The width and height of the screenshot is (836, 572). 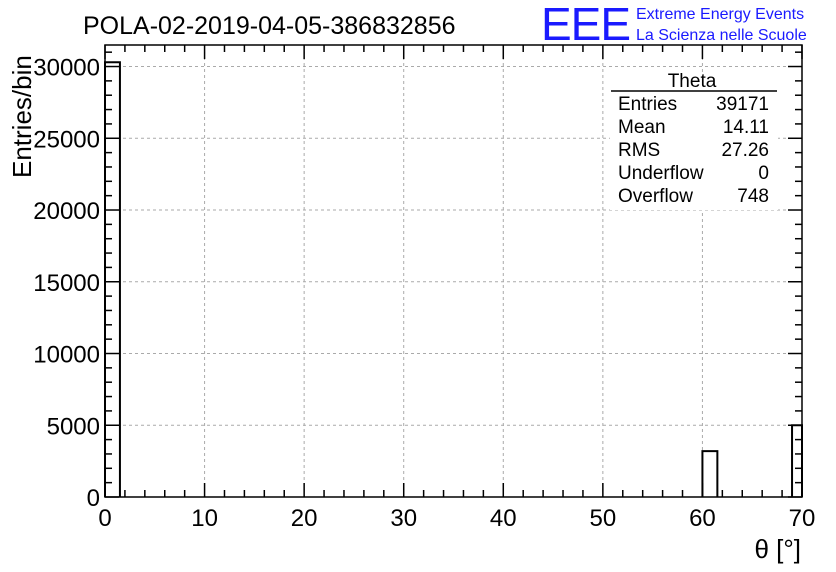 What do you see at coordinates (639, 150) in the screenshot?
I see `stat-label: RMS` at bounding box center [639, 150].